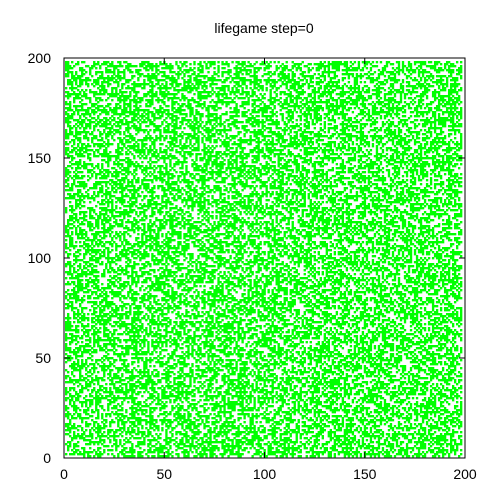  Describe the element at coordinates (47, 458) in the screenshot. I see `y-tick-label: 0` at that location.